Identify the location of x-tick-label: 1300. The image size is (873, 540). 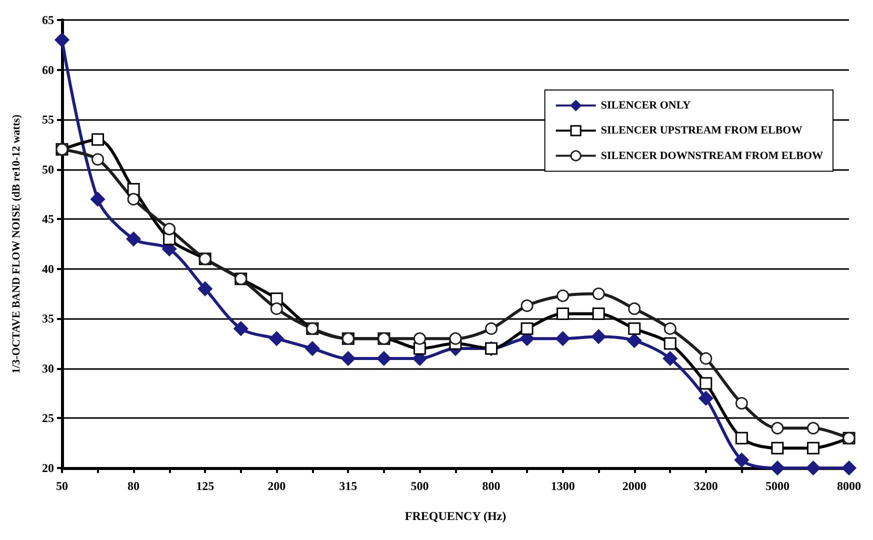
(562, 486).